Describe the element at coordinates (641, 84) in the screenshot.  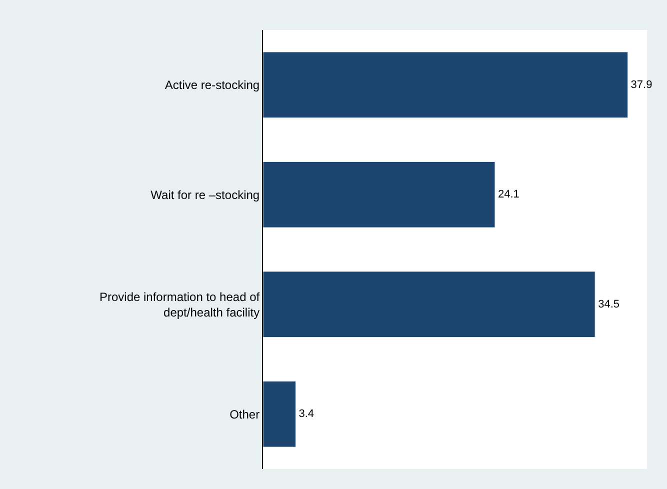
I see `data-label: 37.9` at that location.